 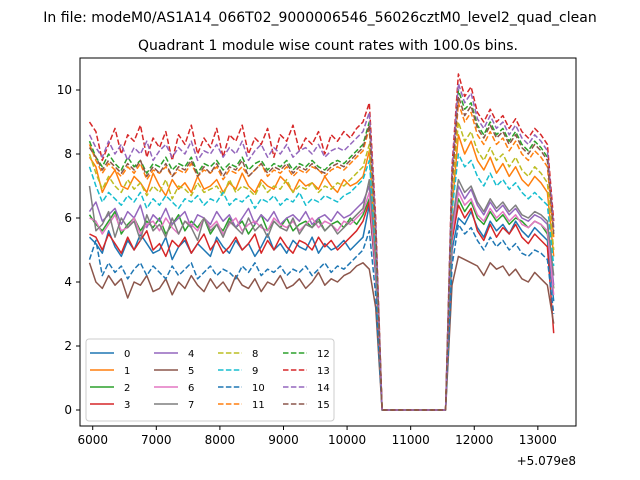 I want to click on legend-label-2: 2, so click(x=127, y=388).